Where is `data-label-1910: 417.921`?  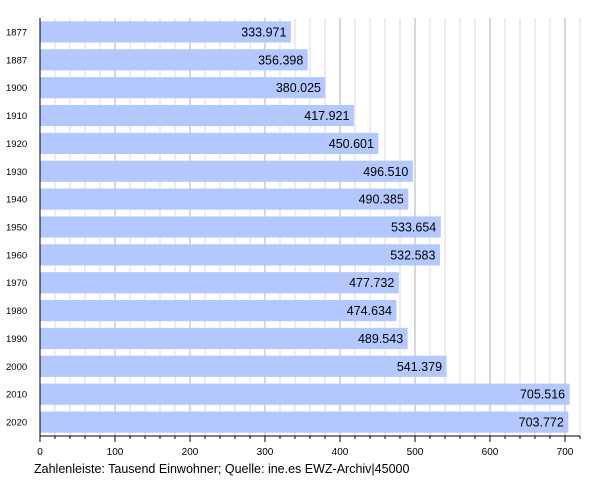
data-label-1910: 417.921 is located at coordinates (326, 116).